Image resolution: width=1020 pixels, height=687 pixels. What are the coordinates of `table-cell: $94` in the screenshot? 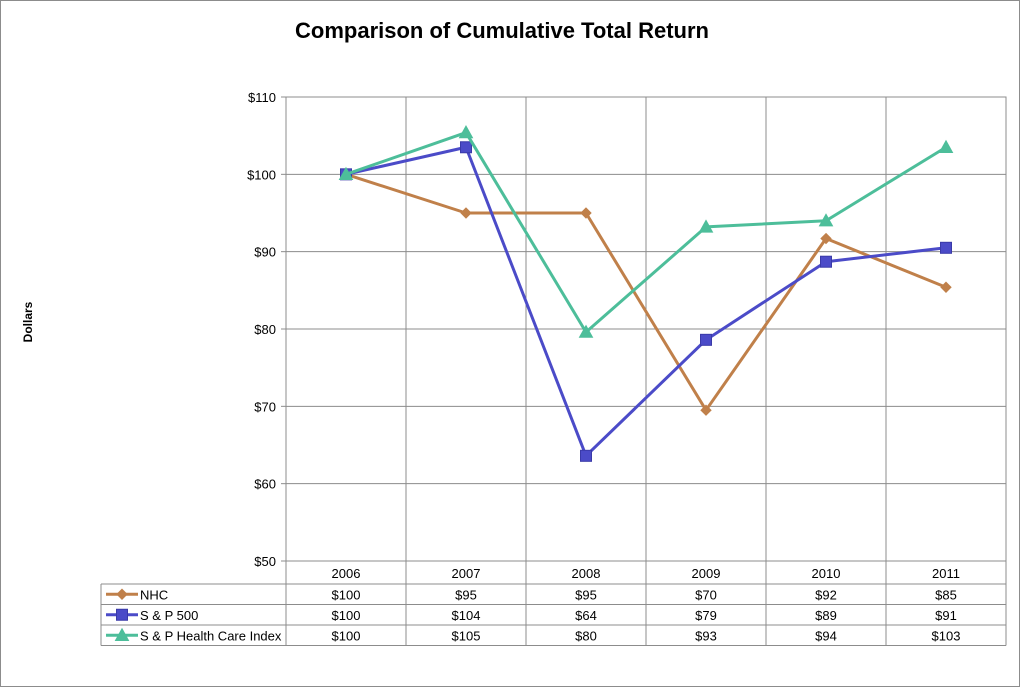 It's located at (826, 635).